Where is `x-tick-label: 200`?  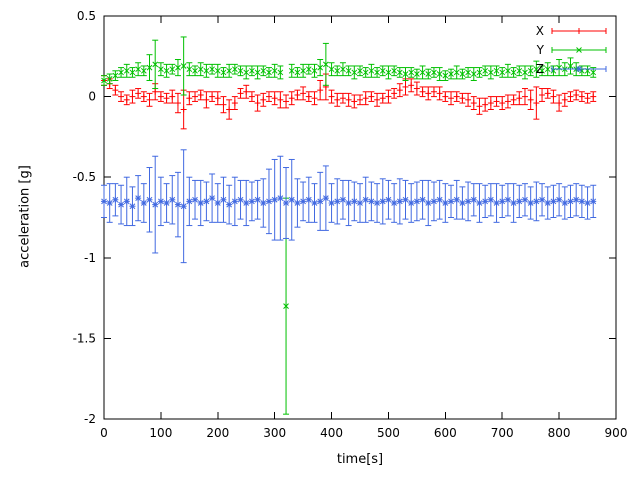
x-tick-label: 200 is located at coordinates (217, 433).